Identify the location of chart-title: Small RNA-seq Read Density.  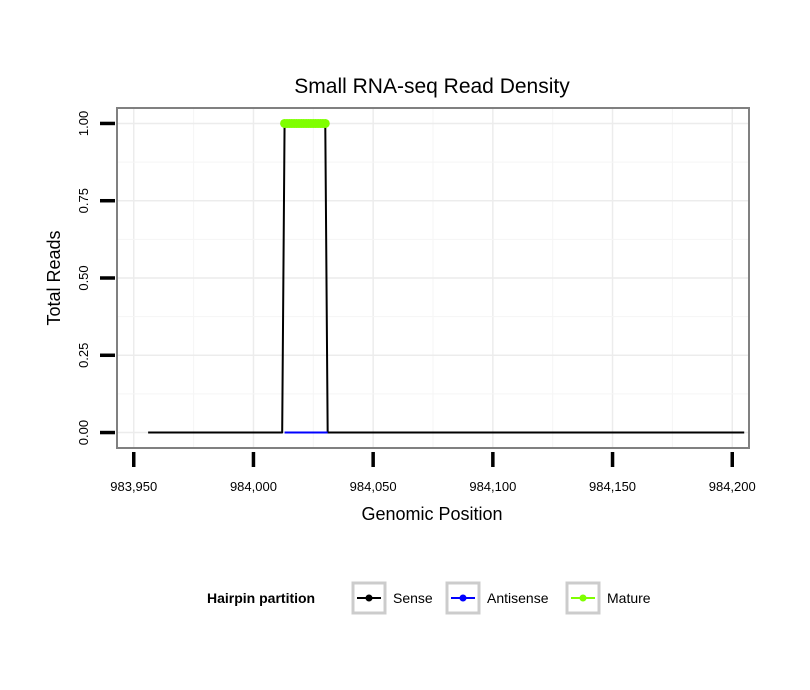
(432, 86).